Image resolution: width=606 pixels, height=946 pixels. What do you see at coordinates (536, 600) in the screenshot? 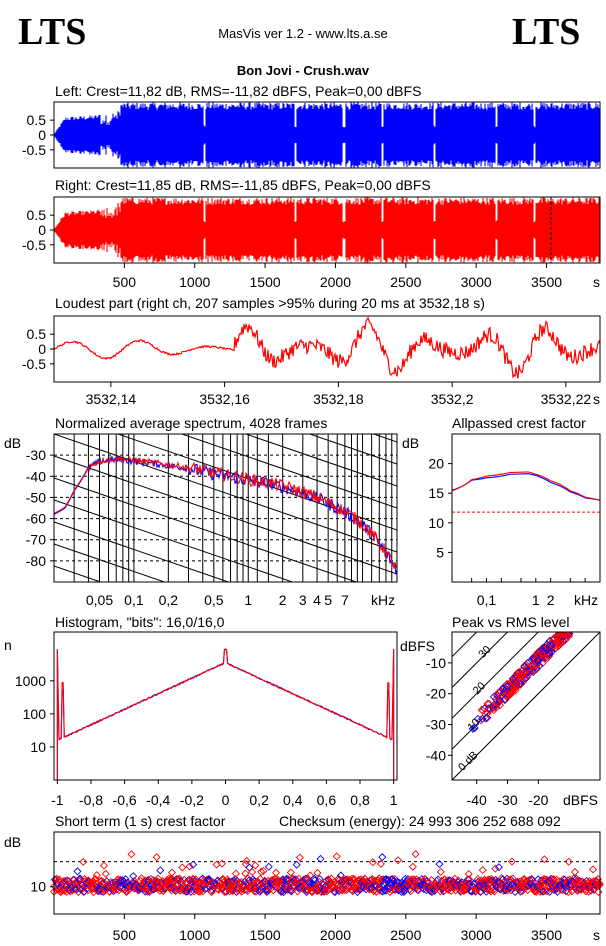
I see `x-tick-label: 1` at bounding box center [536, 600].